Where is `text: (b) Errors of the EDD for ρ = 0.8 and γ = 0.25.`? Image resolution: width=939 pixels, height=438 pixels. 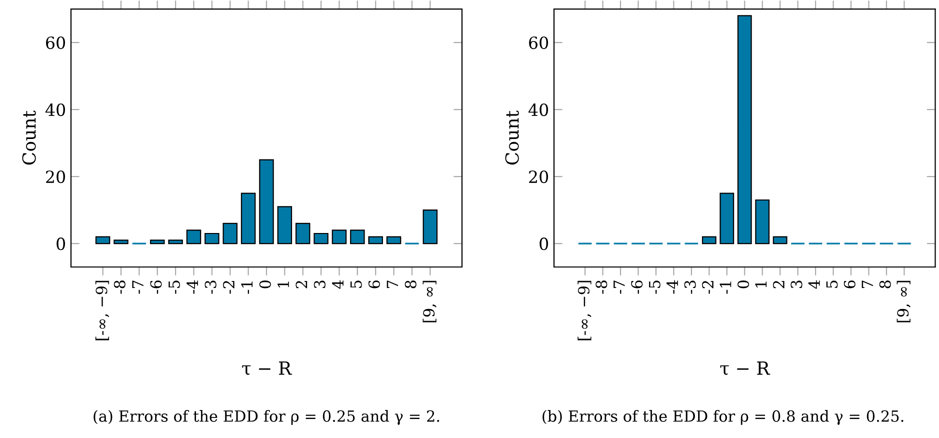
text: (b) Errors of the EDD for ρ = 0.8 and γ = 0.25. is located at coordinates (723, 417).